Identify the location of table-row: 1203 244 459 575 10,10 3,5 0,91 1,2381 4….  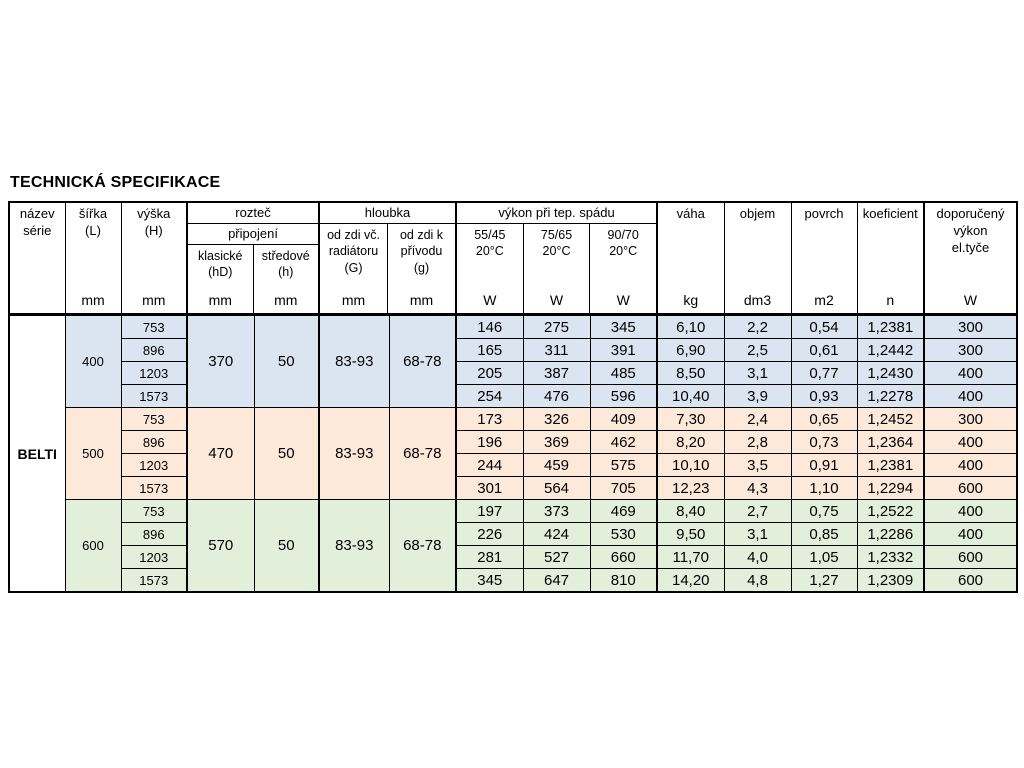
(513, 465).